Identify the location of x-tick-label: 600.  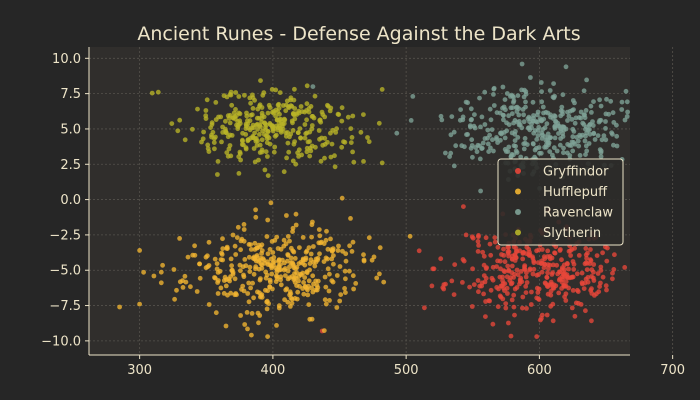
(539, 370).